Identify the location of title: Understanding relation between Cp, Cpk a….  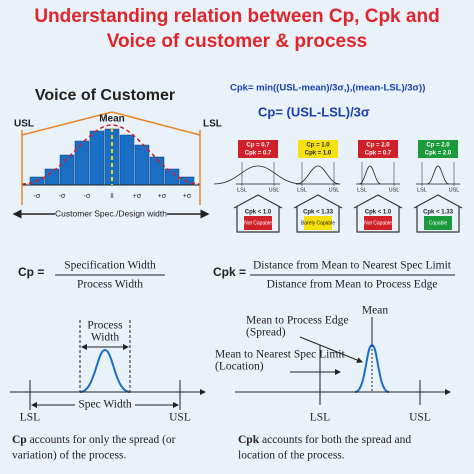
(236, 16).